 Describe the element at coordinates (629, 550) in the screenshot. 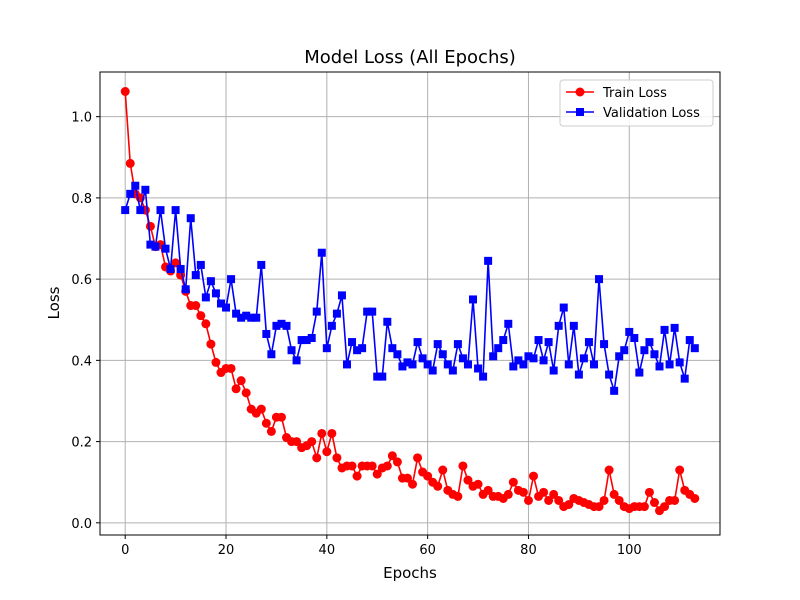

I see `x-tick-label: 100` at that location.